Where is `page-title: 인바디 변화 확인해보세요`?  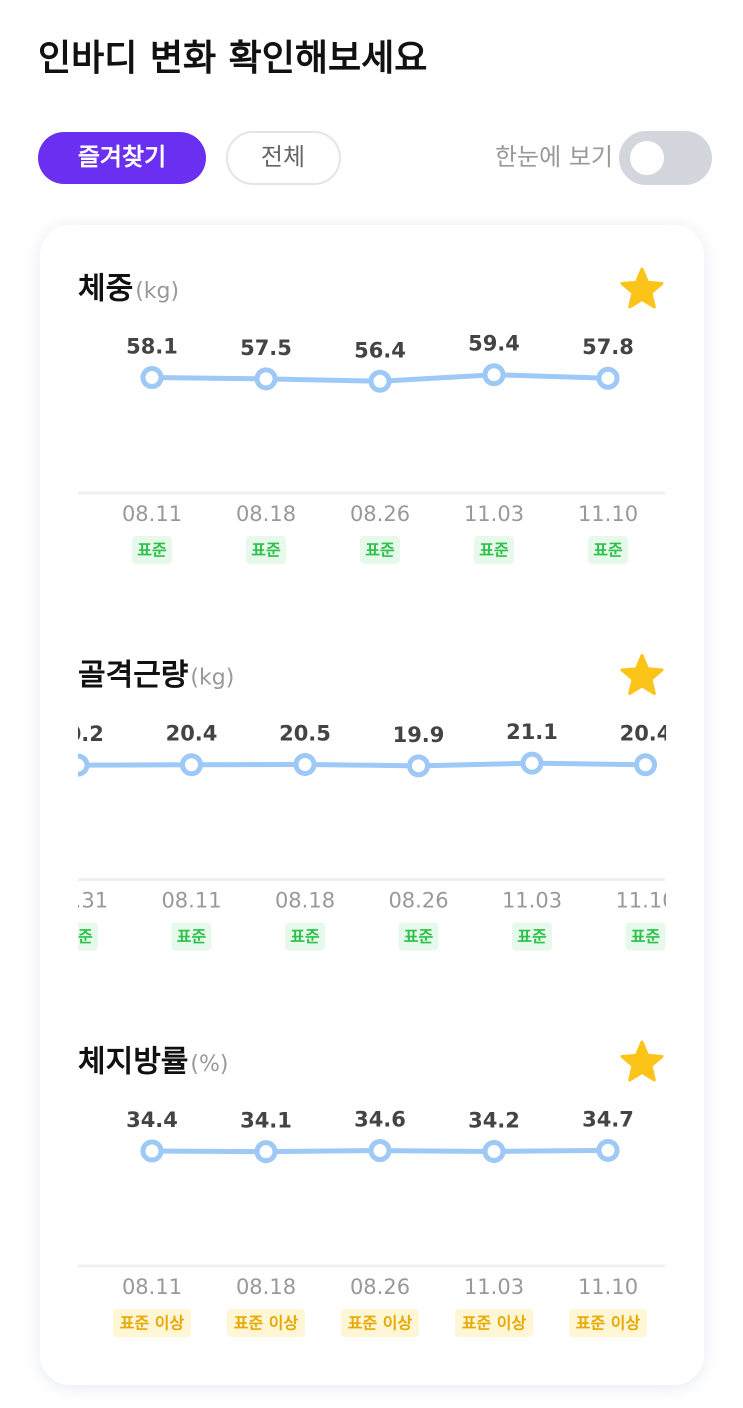 page-title: 인바디 변화 확인해보세요 is located at coordinates (232, 58).